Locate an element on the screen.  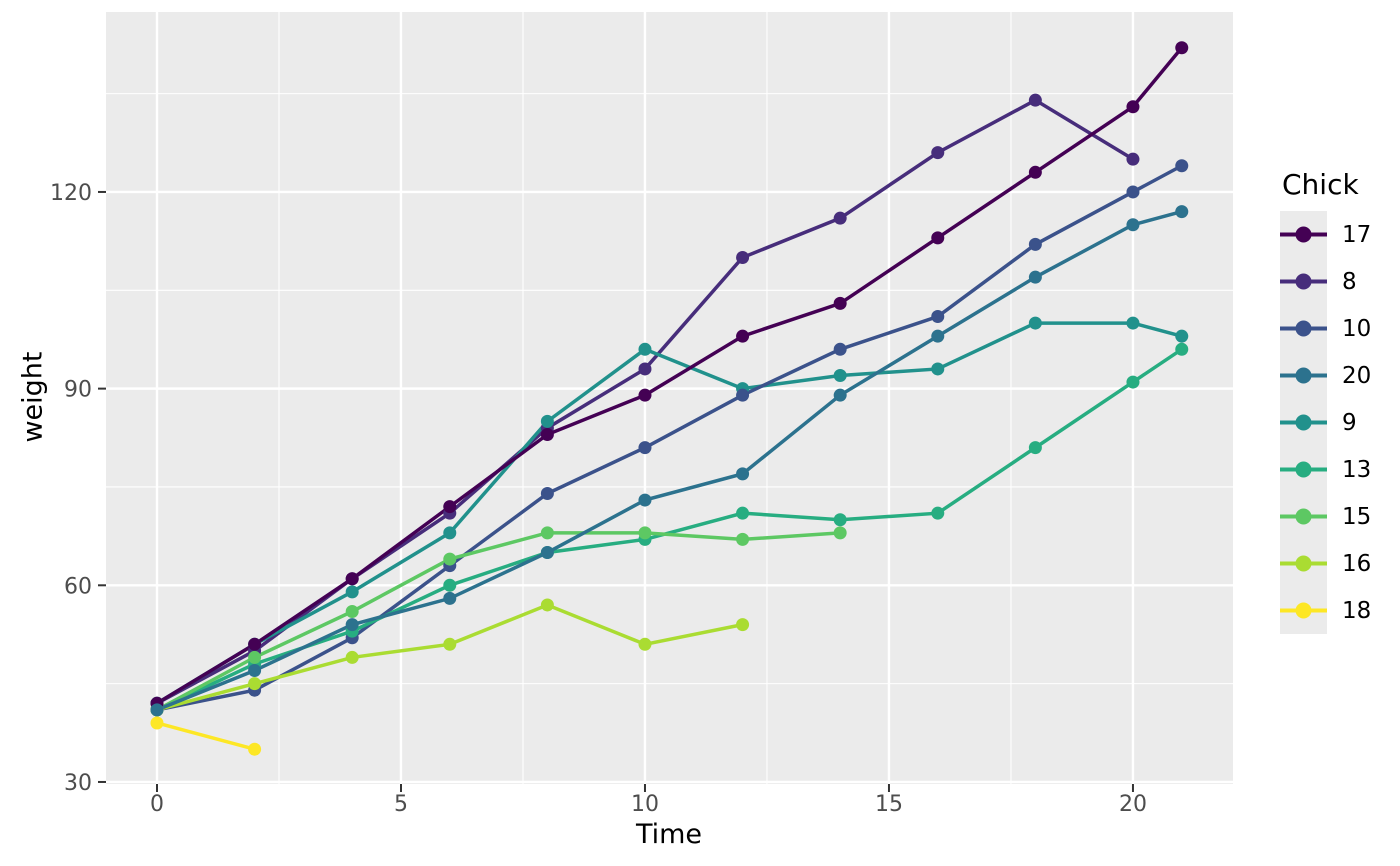
legend-title: Chick is located at coordinates (1320, 184).